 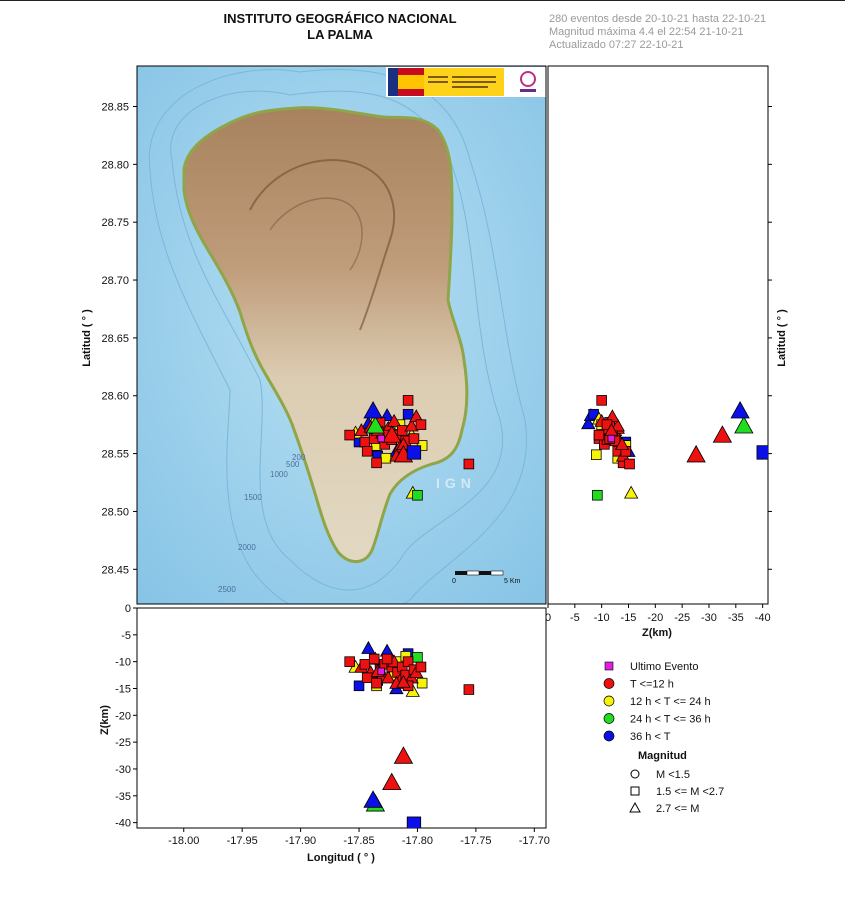 I want to click on bottom-x-axis-label: Longitud ( ° ), so click(x=341, y=858).